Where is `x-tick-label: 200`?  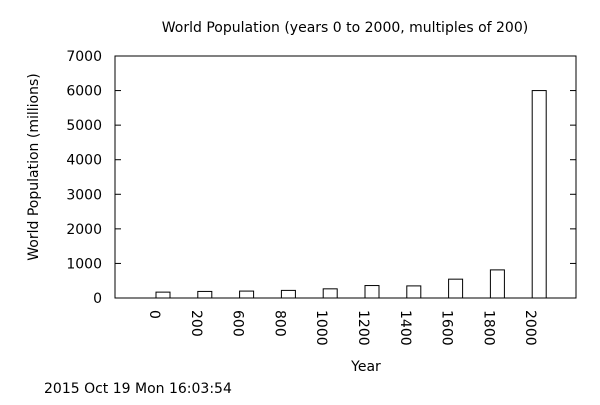
x-tick-label: 200 is located at coordinates (196, 323).